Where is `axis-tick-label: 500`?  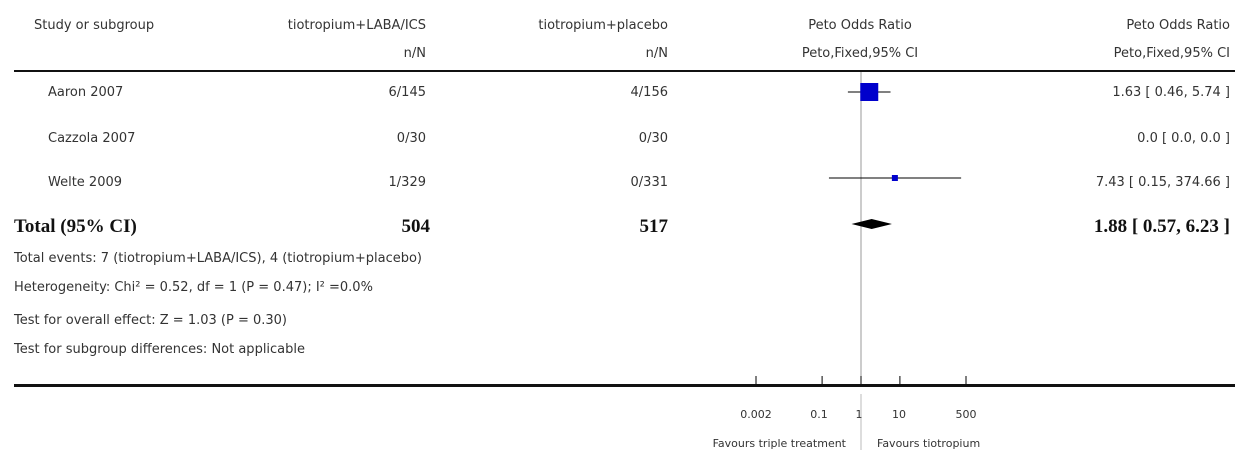
axis-tick-label: 500 is located at coordinates (966, 414).